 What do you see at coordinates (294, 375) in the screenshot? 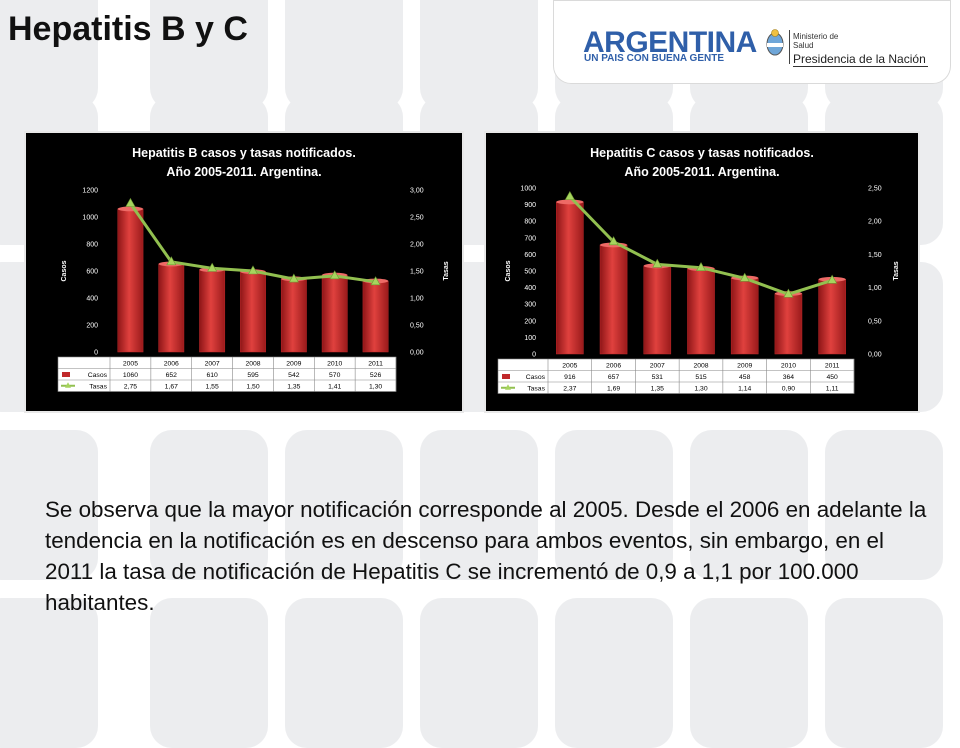
I see `data-label-casos: 542` at bounding box center [294, 375].